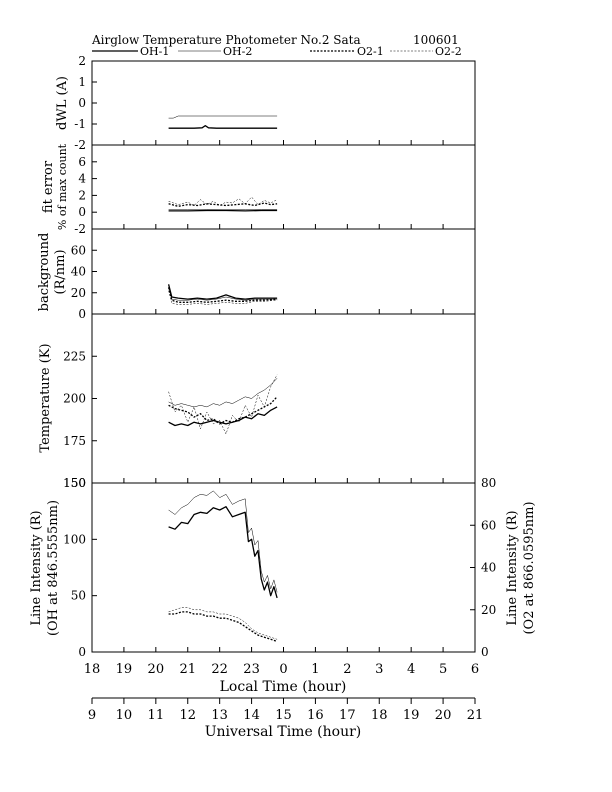 Image resolution: width=612 pixels, height=792 pixels. What do you see at coordinates (521, 567) in the screenshot?
I see `ylabel-intensity-right: Line Intensity (R) (O2 at 866.0595nm)` at bounding box center [521, 567].